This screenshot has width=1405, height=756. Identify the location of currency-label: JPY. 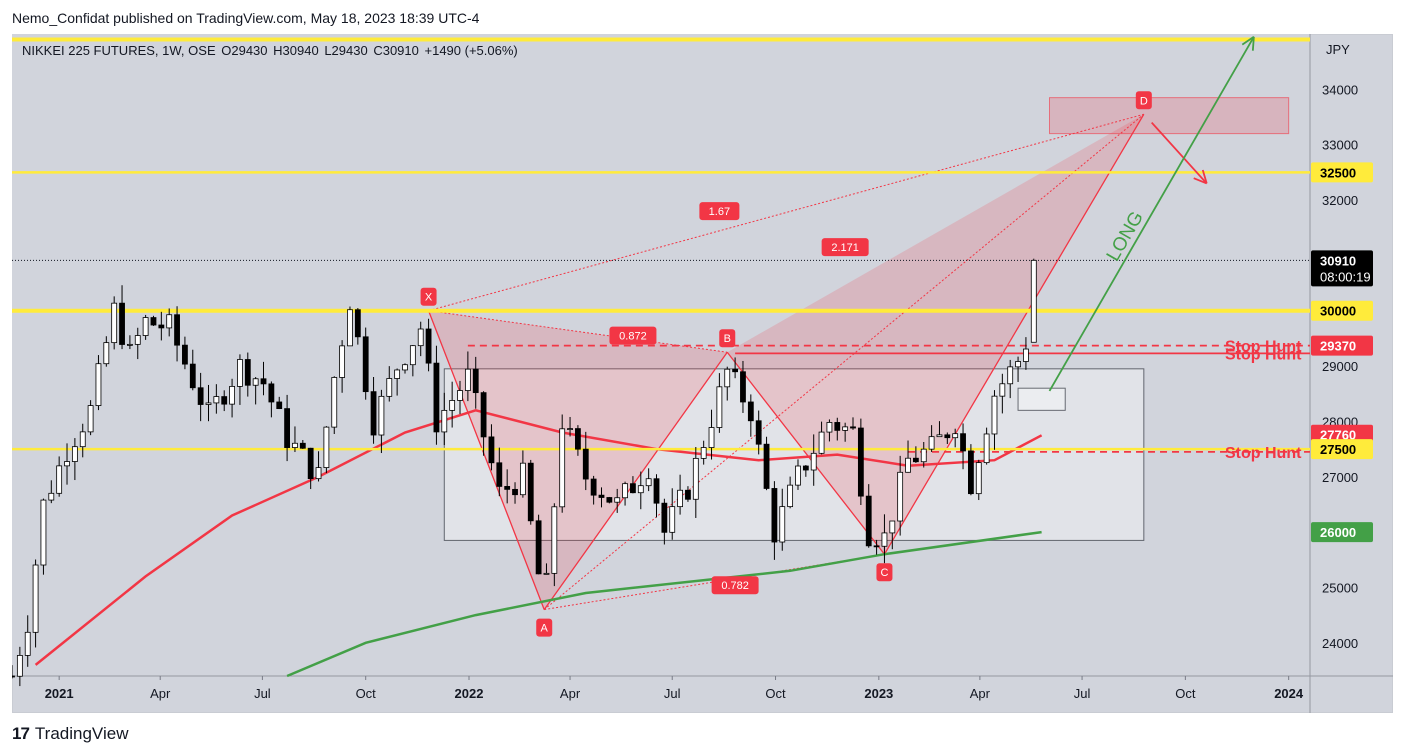
(1338, 49).